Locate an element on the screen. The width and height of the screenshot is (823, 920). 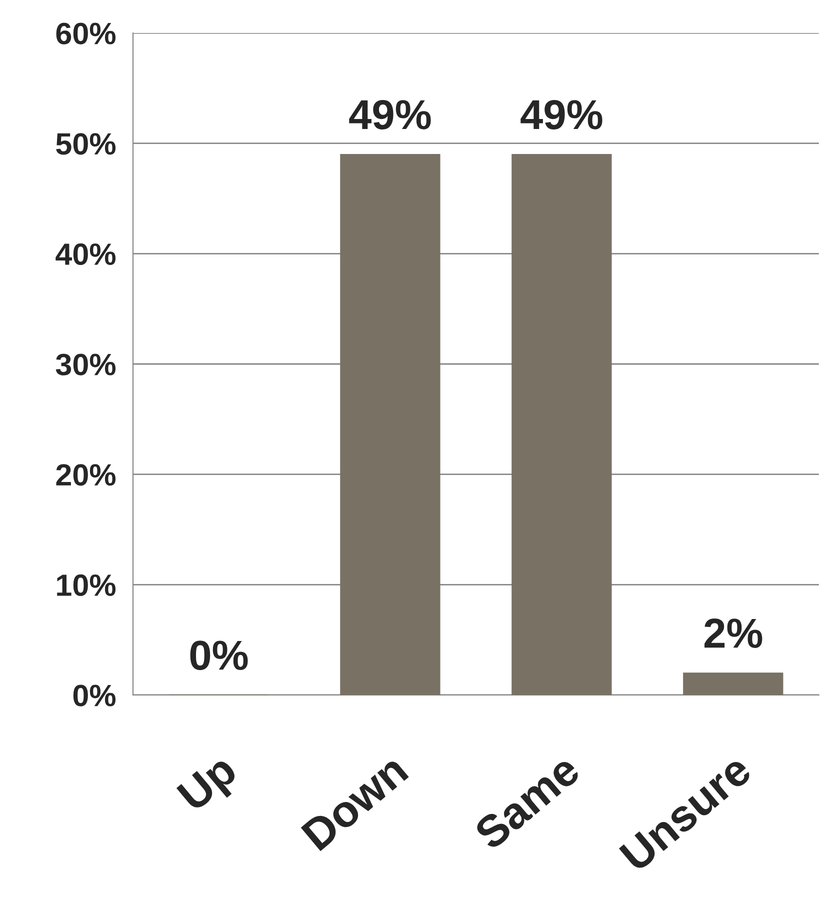
y-tick-label: 40% is located at coordinates (86, 254).